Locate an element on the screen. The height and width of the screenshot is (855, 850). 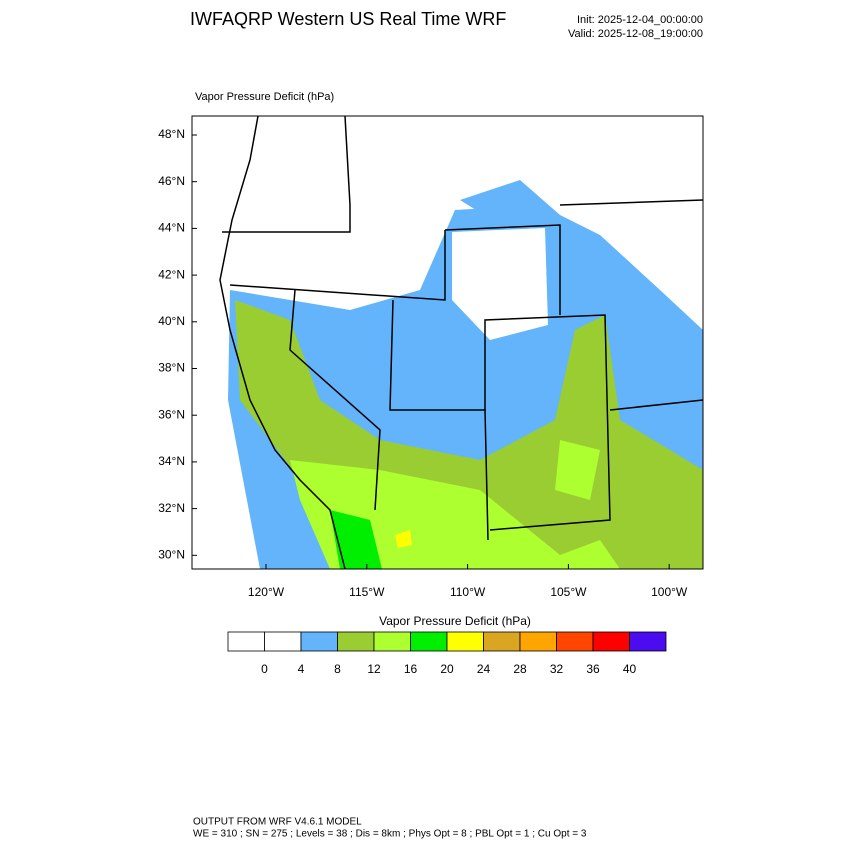
lat-label: 36°N is located at coordinates (171, 414).